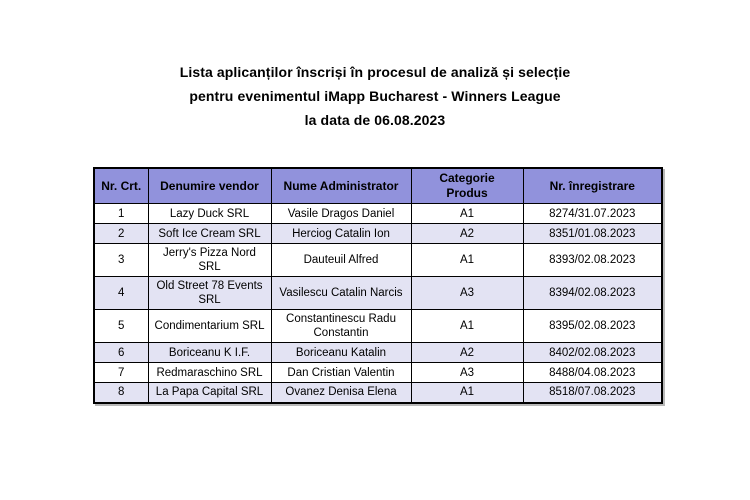 Image resolution: width=750 pixels, height=500 pixels. I want to click on cell-nr-inregistrare: 8351/01.08.2023, so click(592, 233).